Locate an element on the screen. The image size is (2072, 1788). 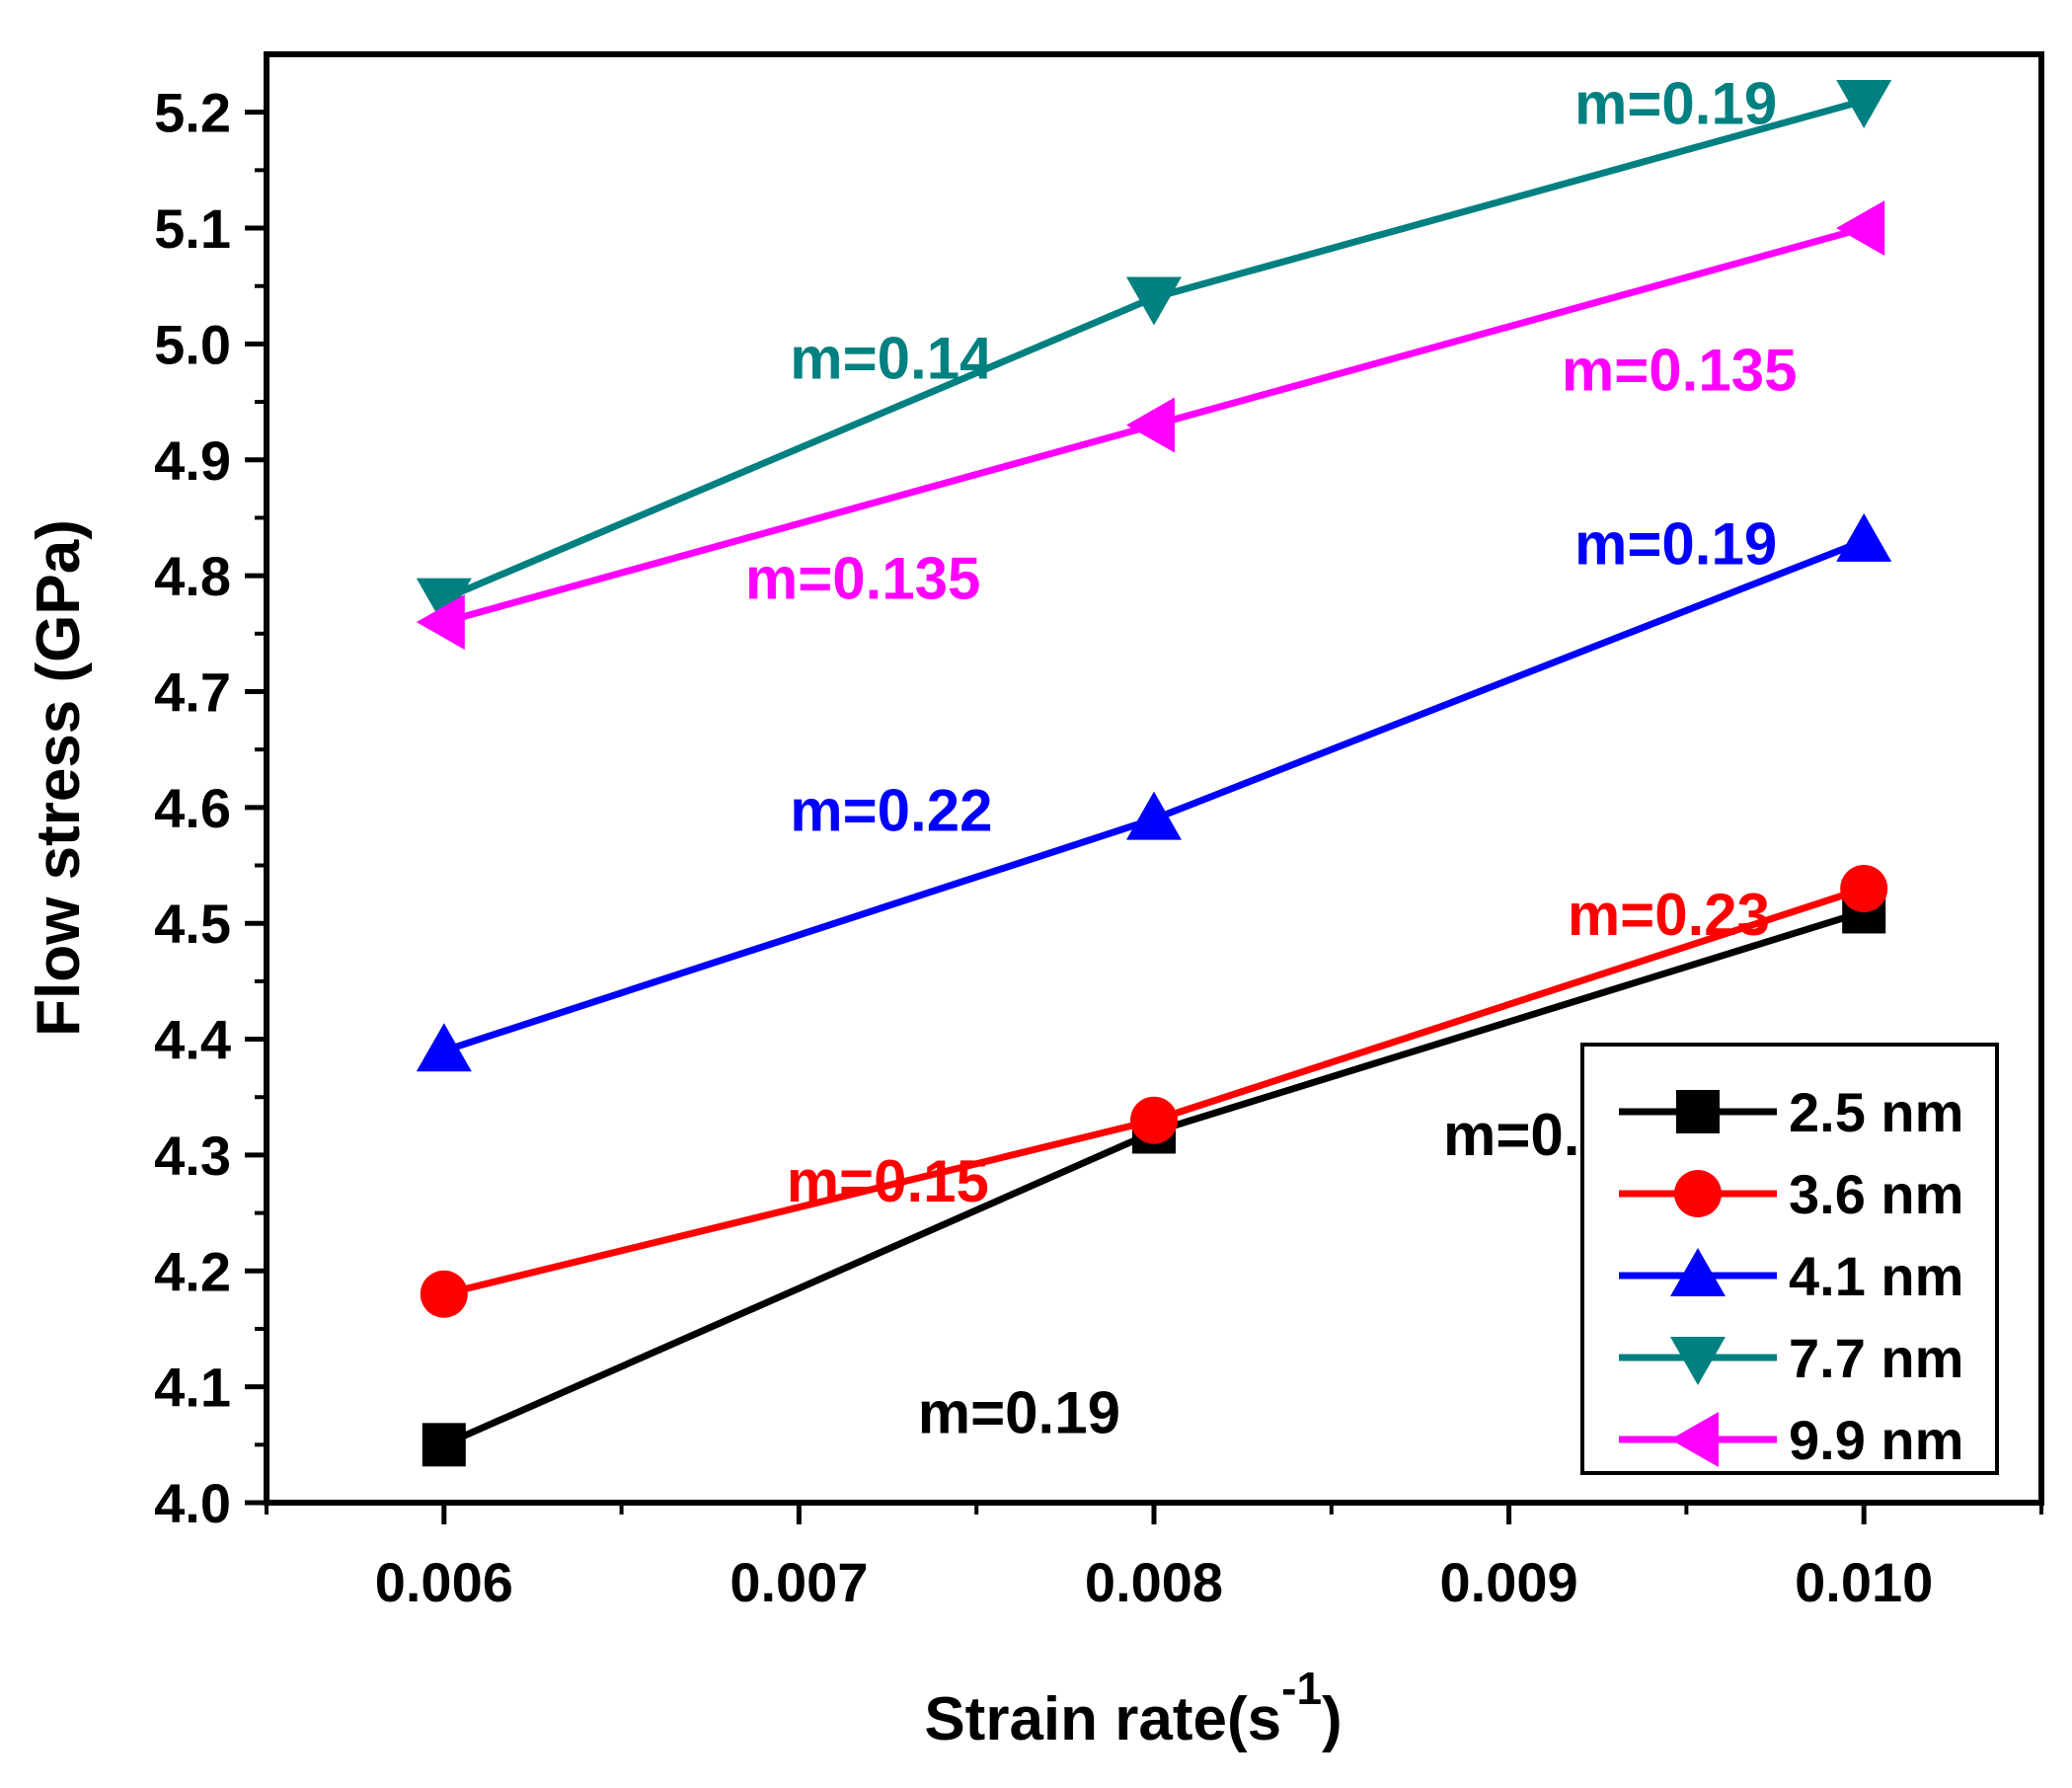
y-tick-label: 5.2 is located at coordinates (192, 113).